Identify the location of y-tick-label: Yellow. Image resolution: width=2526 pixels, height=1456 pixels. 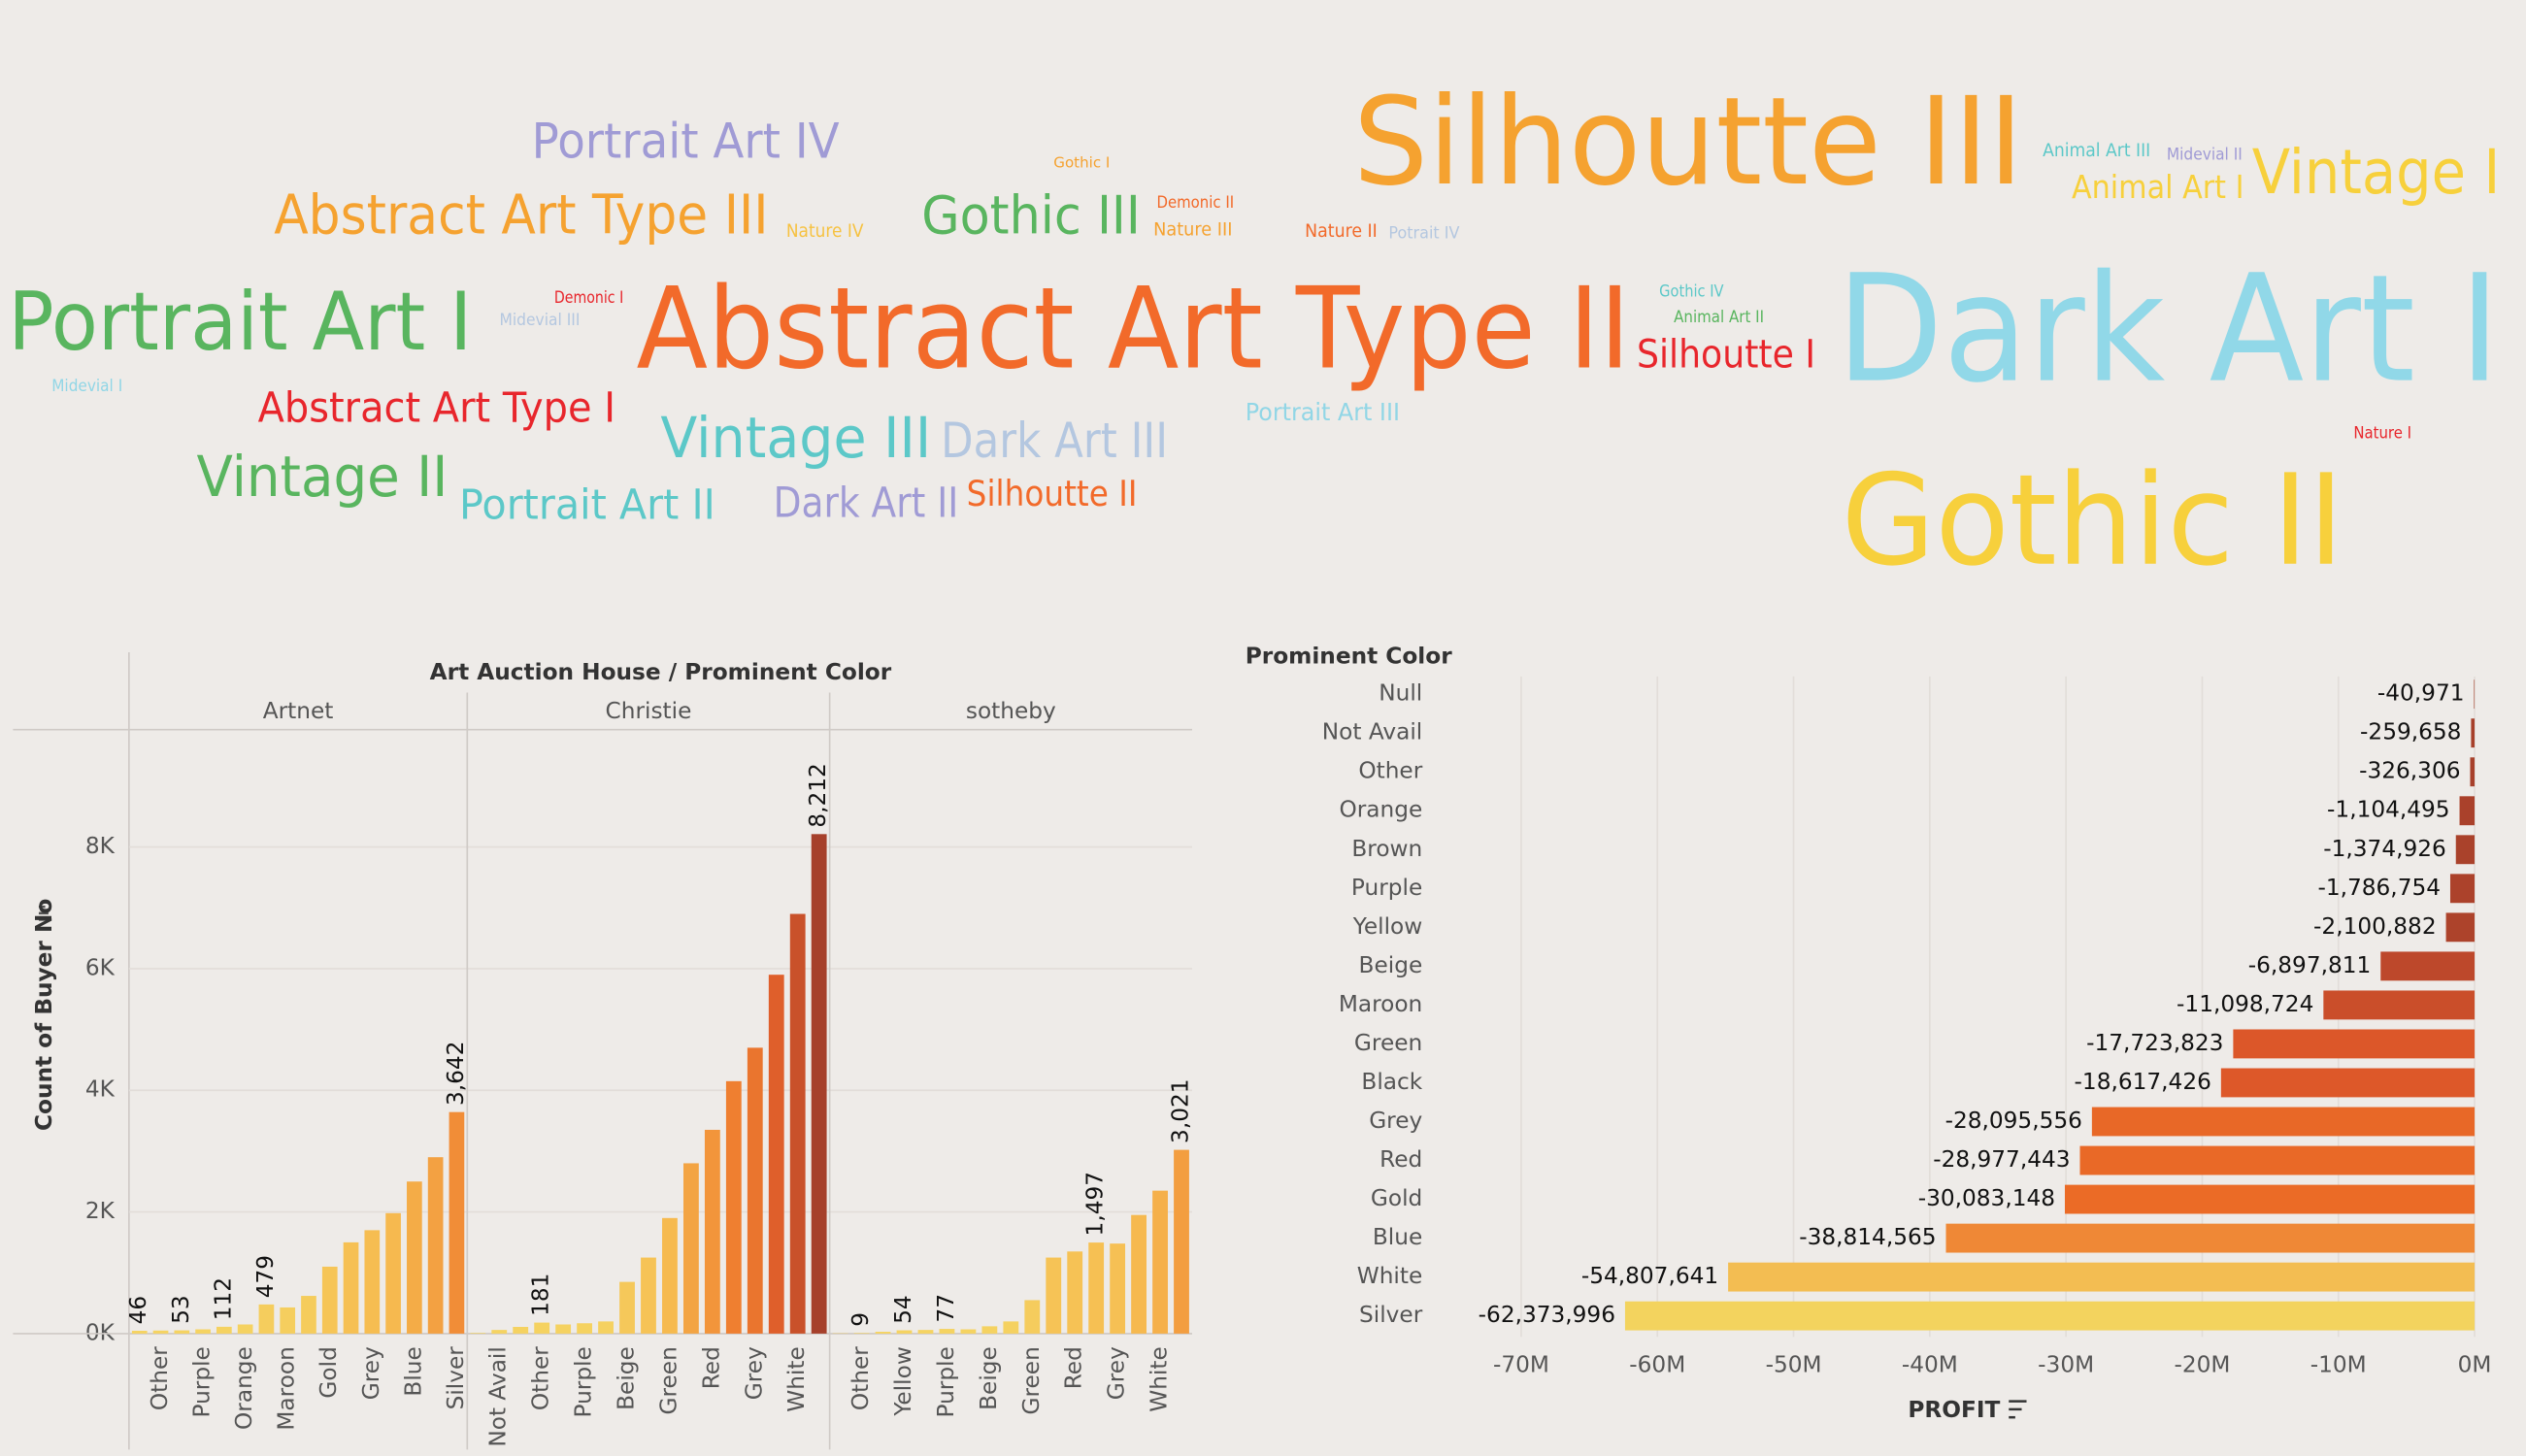
(1387, 926).